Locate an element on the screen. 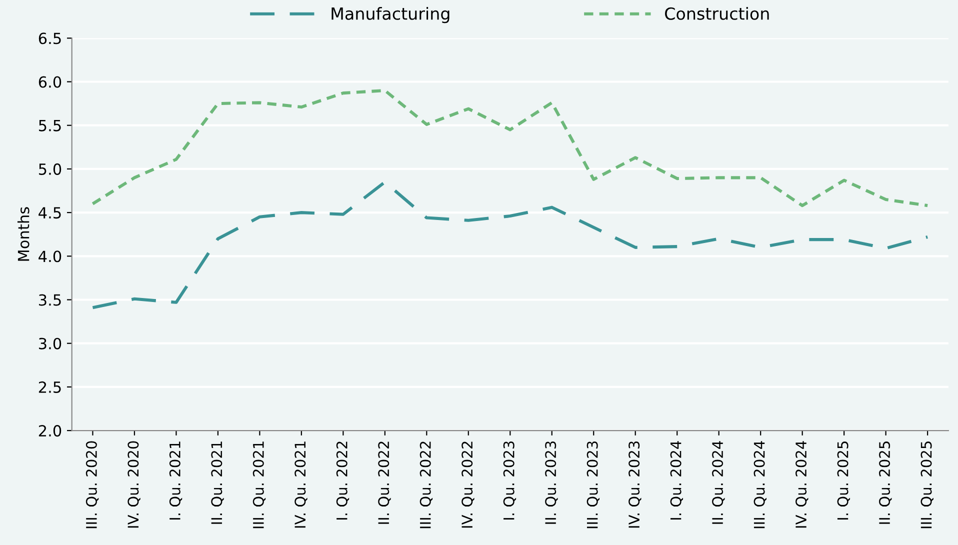 The height and width of the screenshot is (545, 958). y-tick-label: 4.5 is located at coordinates (49, 213).